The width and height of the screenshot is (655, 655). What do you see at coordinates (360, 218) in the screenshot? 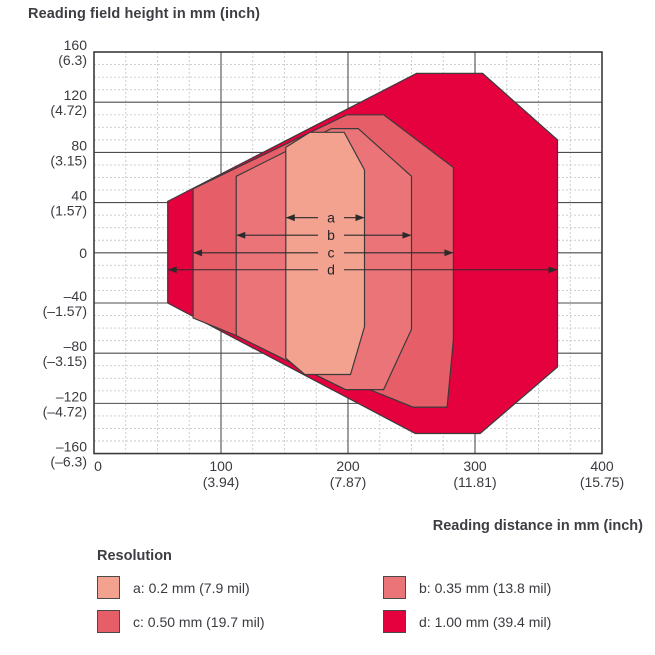
I see `arrowhead-right-a` at bounding box center [360, 218].